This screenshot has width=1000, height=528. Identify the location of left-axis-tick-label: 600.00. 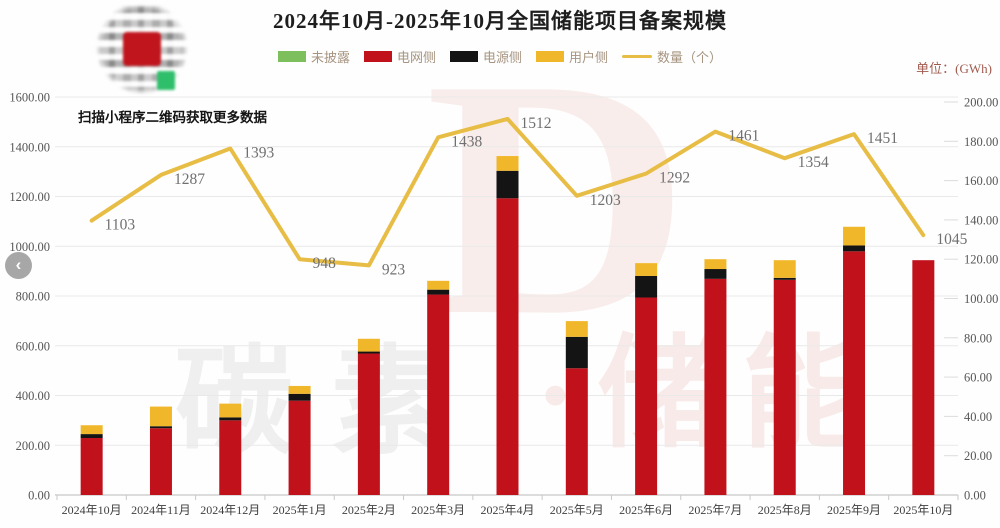
(33, 346).